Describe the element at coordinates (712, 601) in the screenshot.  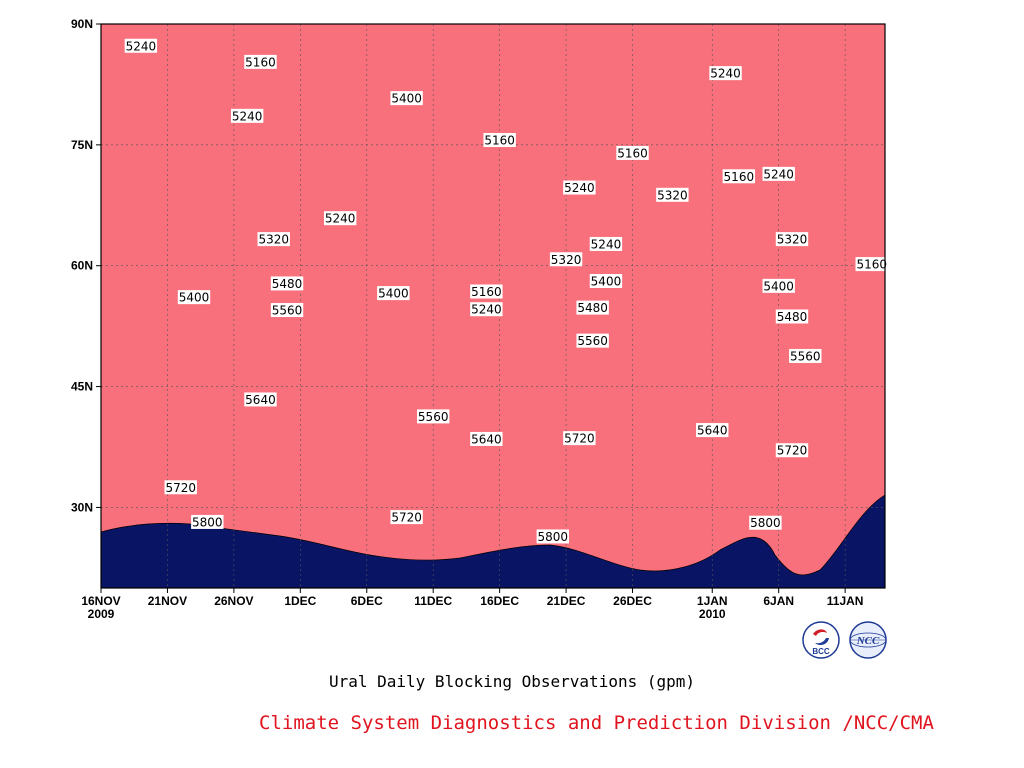
I see `x-tick-label: 1JAN` at that location.